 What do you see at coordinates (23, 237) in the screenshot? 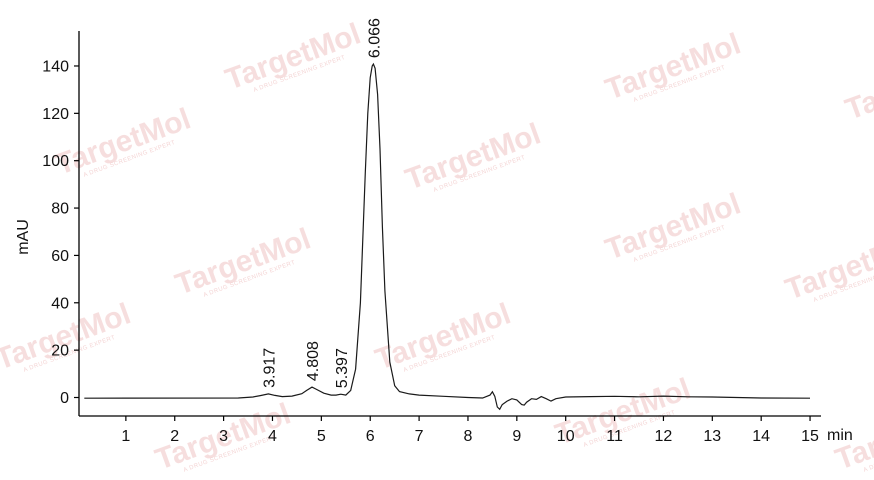
I see `y-axis-label: mAU` at bounding box center [23, 237].